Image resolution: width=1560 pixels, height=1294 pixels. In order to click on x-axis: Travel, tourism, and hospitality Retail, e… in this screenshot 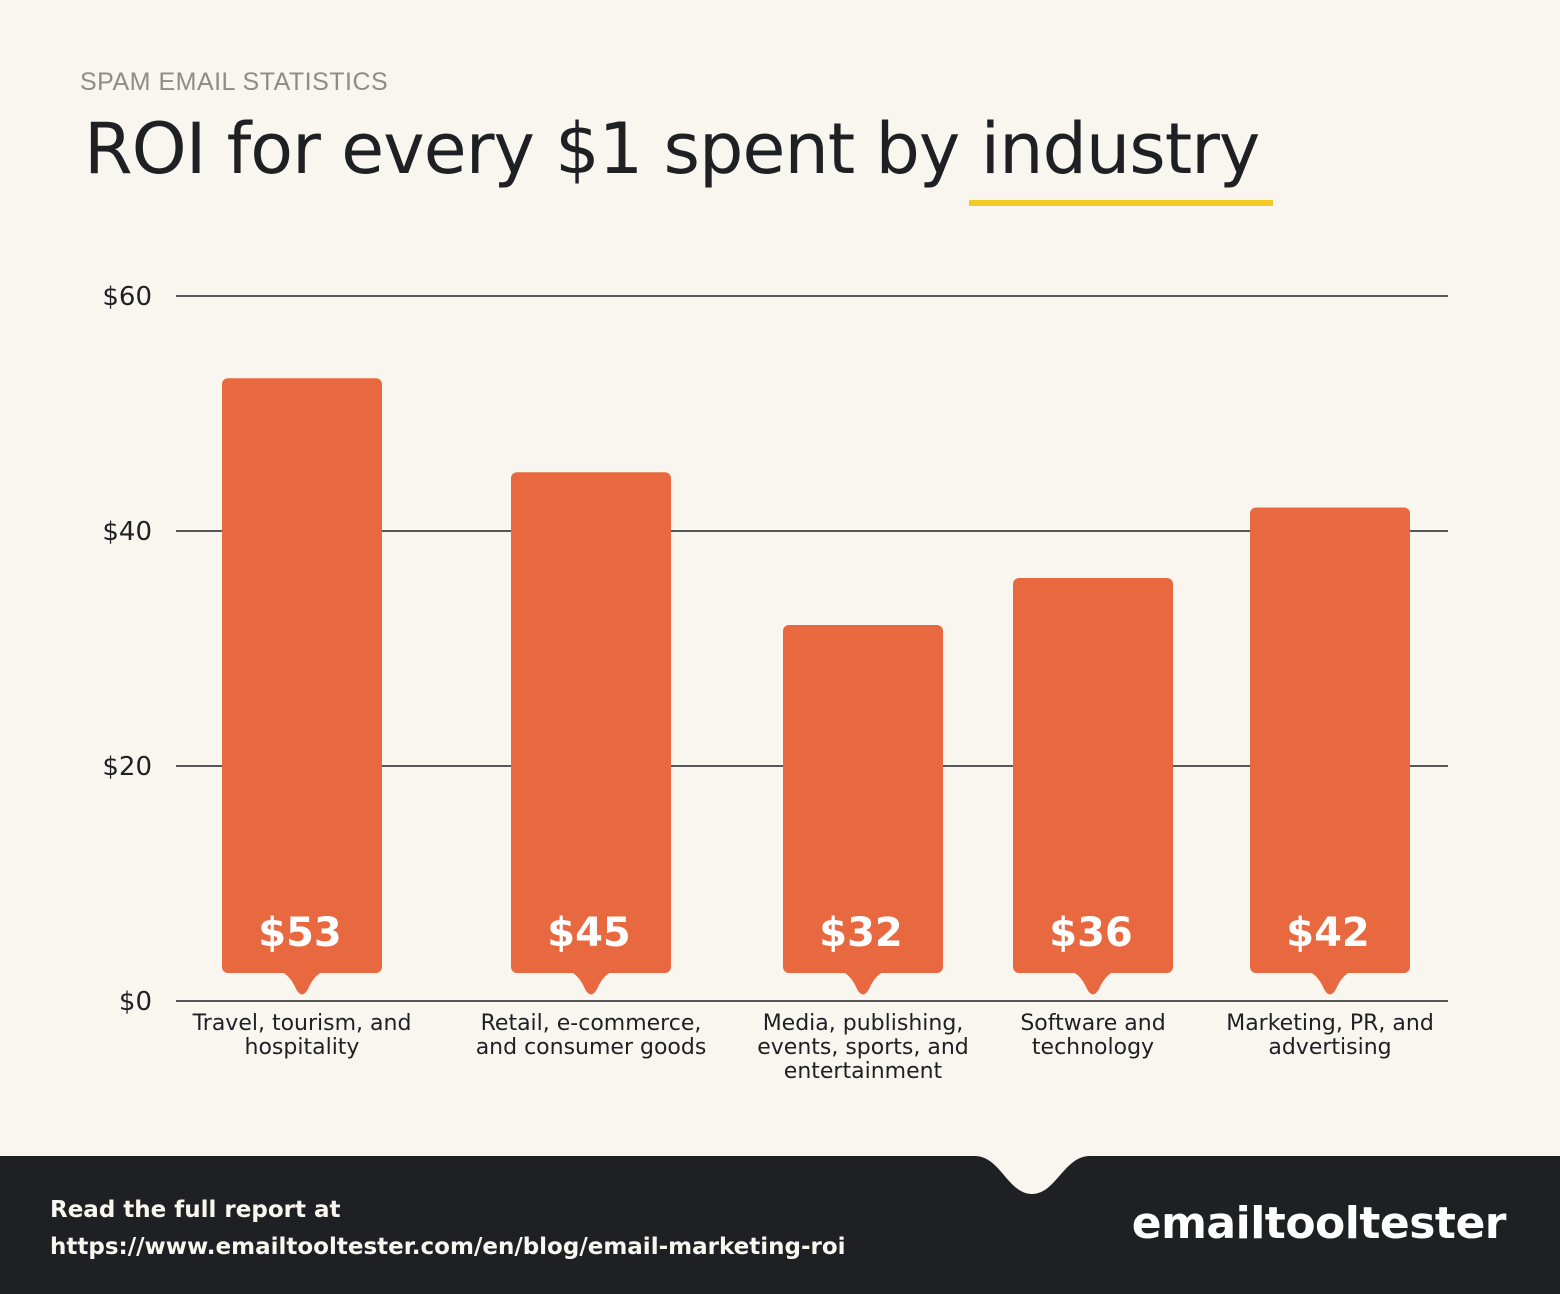, I will do `click(813, 1047)`.